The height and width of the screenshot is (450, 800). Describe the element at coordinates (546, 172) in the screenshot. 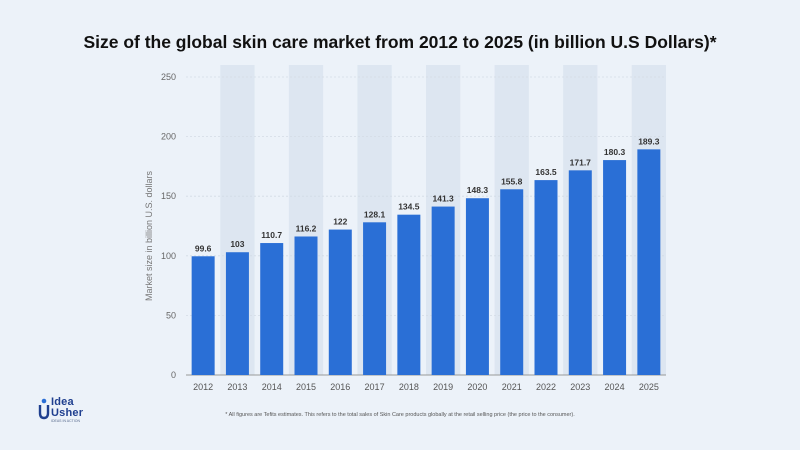

I see `value-label: 163.5` at that location.